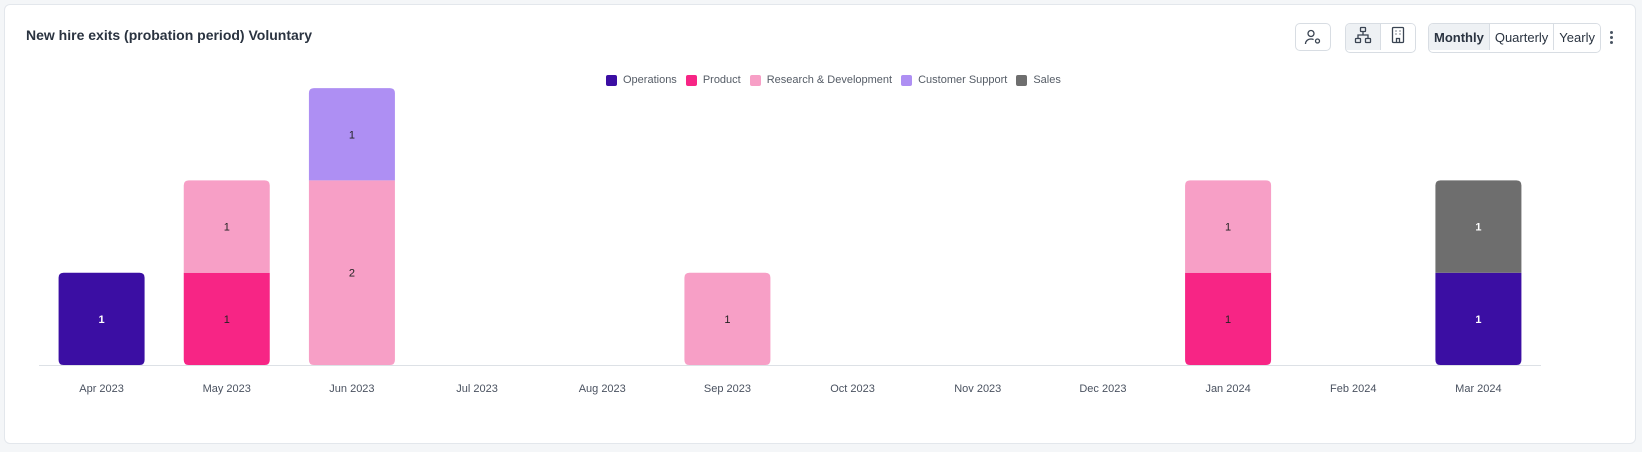 Image resolution: width=1642 pixels, height=452 pixels. What do you see at coordinates (727, 389) in the screenshot?
I see `x-tick-label: Sep 2023` at bounding box center [727, 389].